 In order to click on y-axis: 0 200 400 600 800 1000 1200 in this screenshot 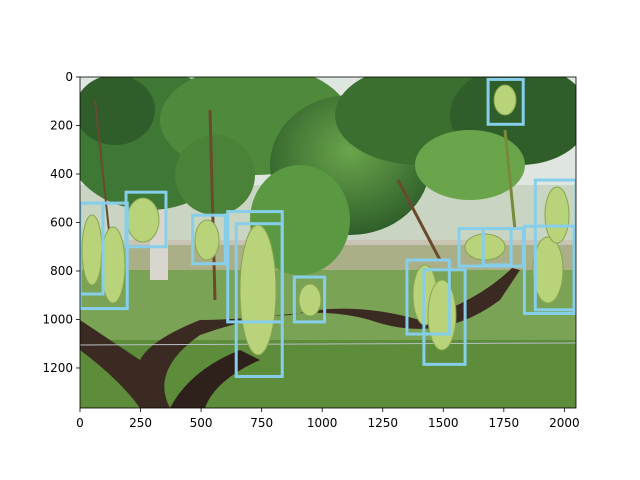, I will do `click(61, 222)`.